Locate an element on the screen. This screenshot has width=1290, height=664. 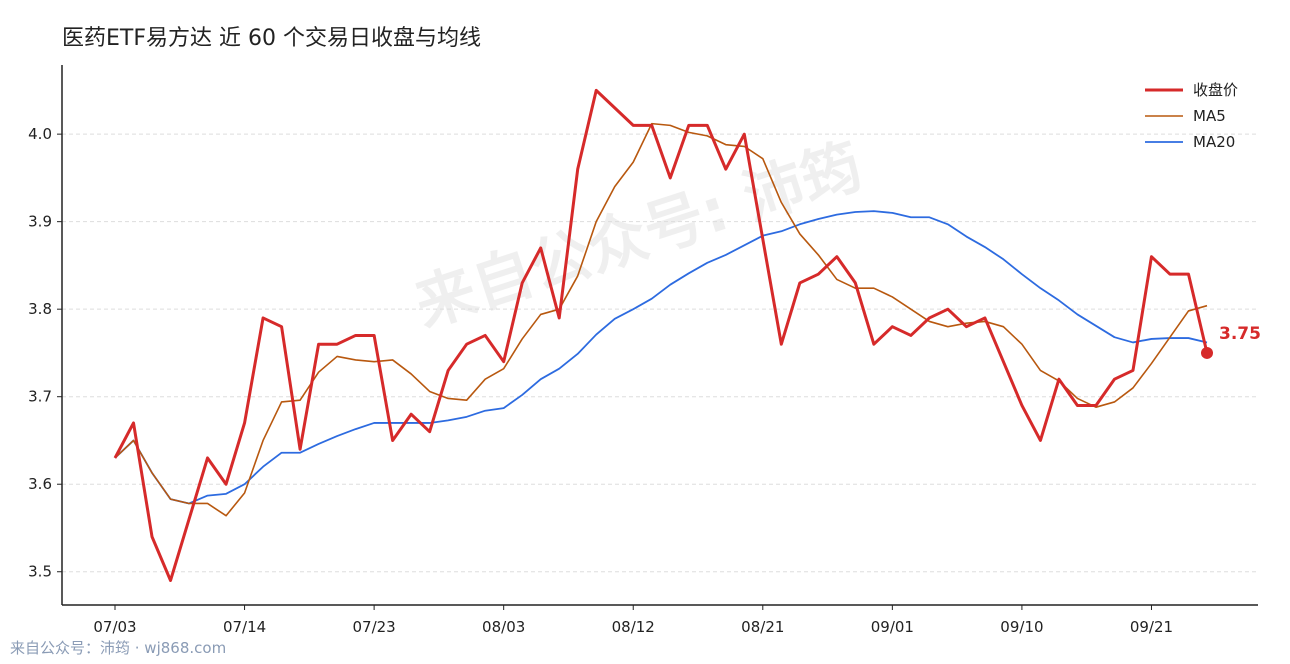
legend-label: MA20 is located at coordinates (1214, 142).